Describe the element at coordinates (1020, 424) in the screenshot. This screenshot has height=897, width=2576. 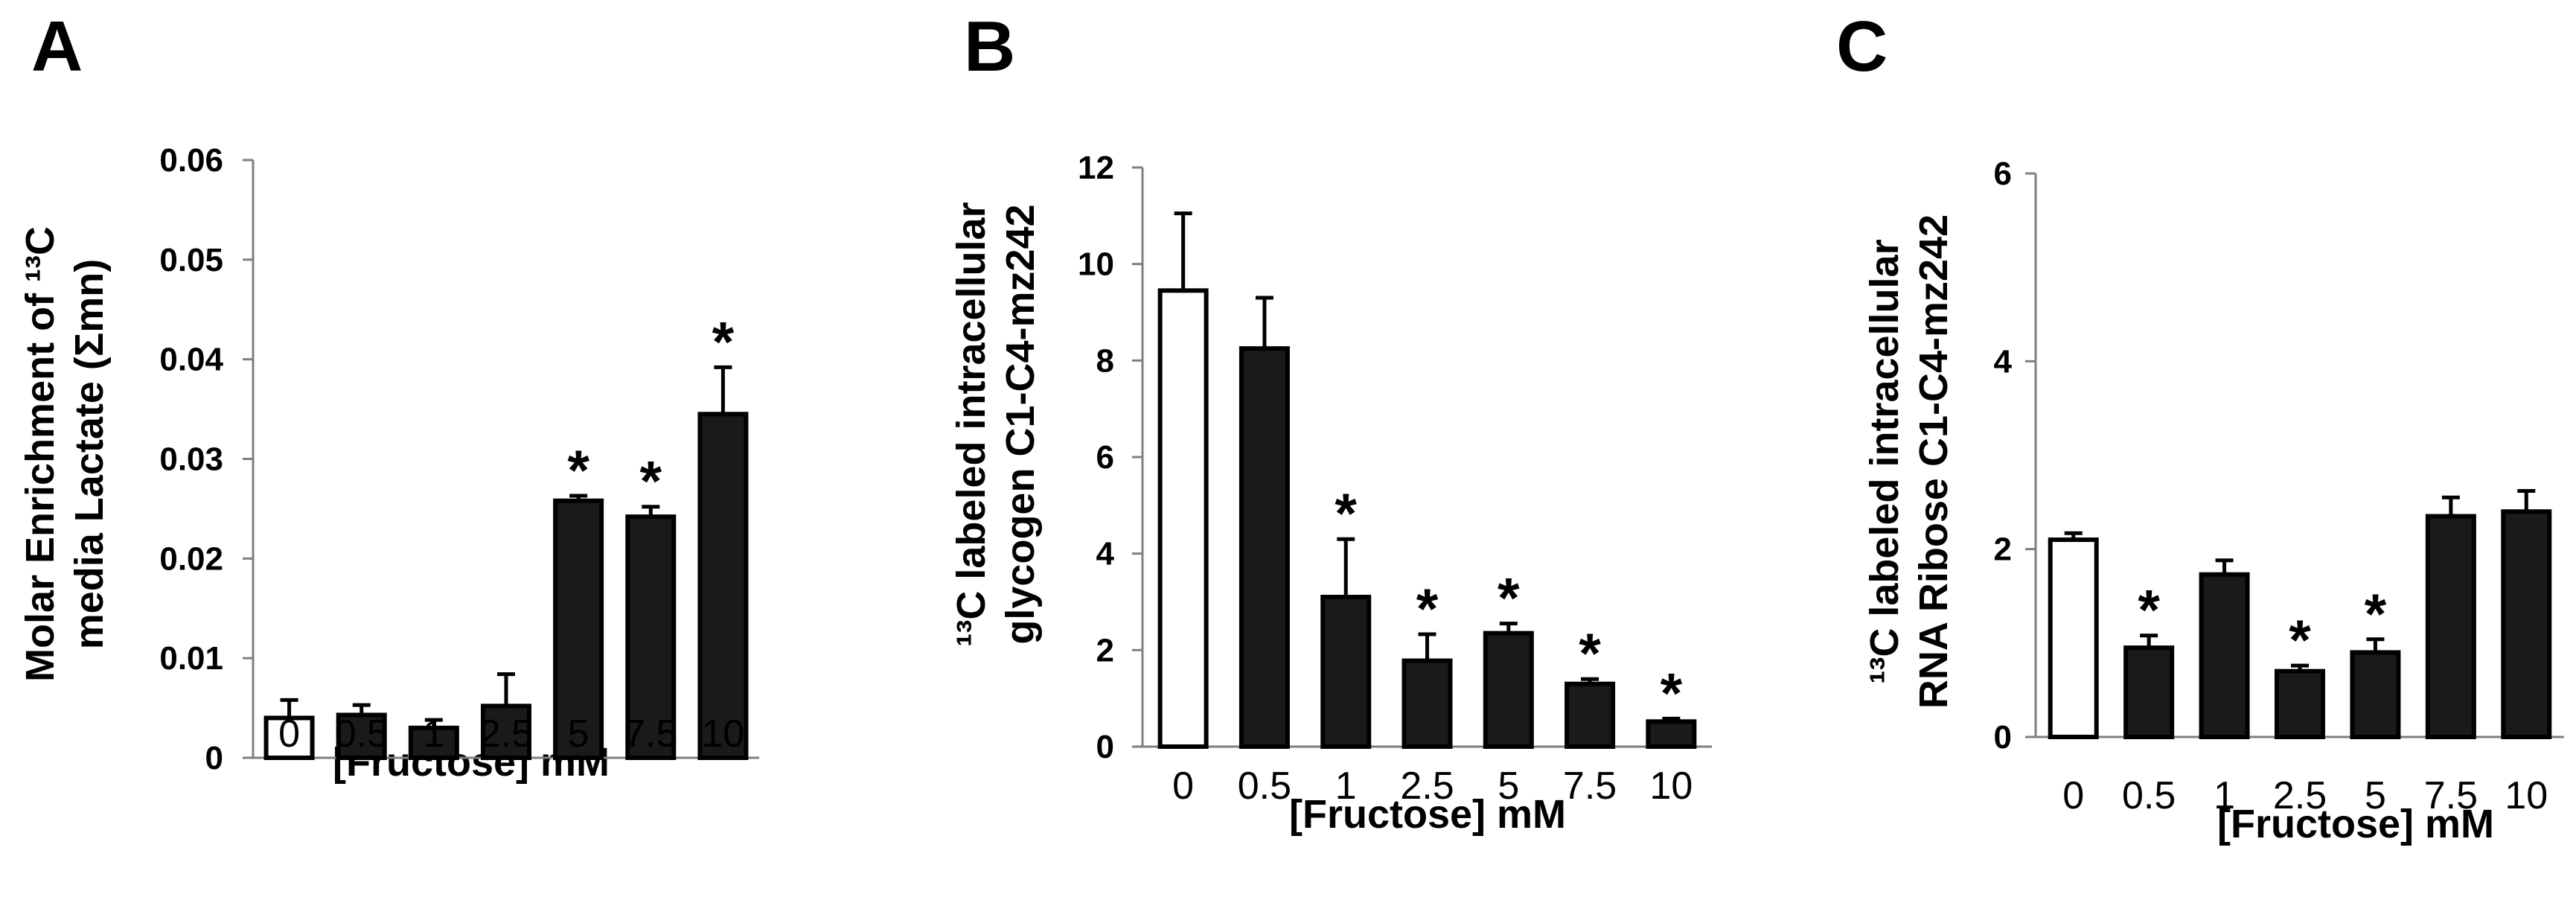
I see `y-axis-title-b-line2: glycogen C1-C4-mz242` at that location.